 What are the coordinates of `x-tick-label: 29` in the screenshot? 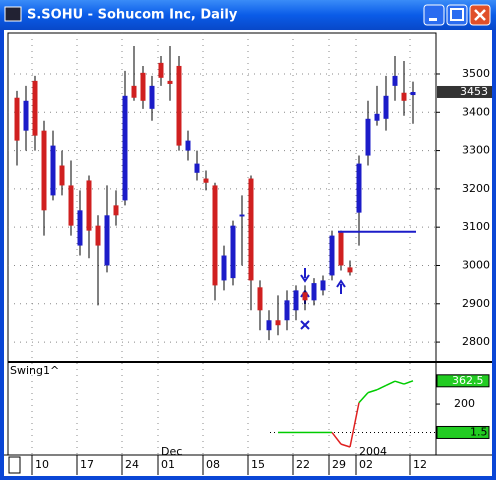 It's located at (339, 464).